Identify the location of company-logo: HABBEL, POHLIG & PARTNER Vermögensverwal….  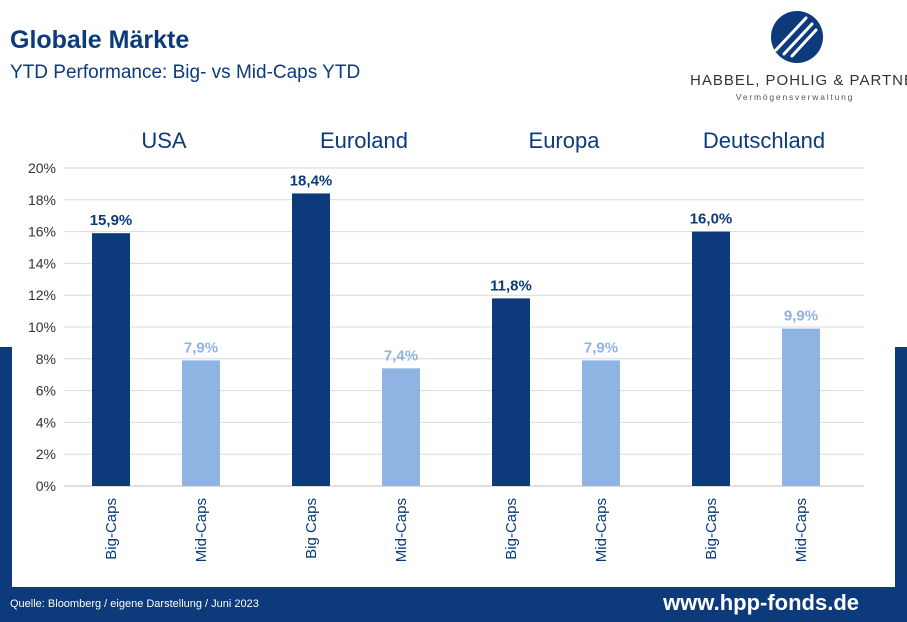
(798, 57).